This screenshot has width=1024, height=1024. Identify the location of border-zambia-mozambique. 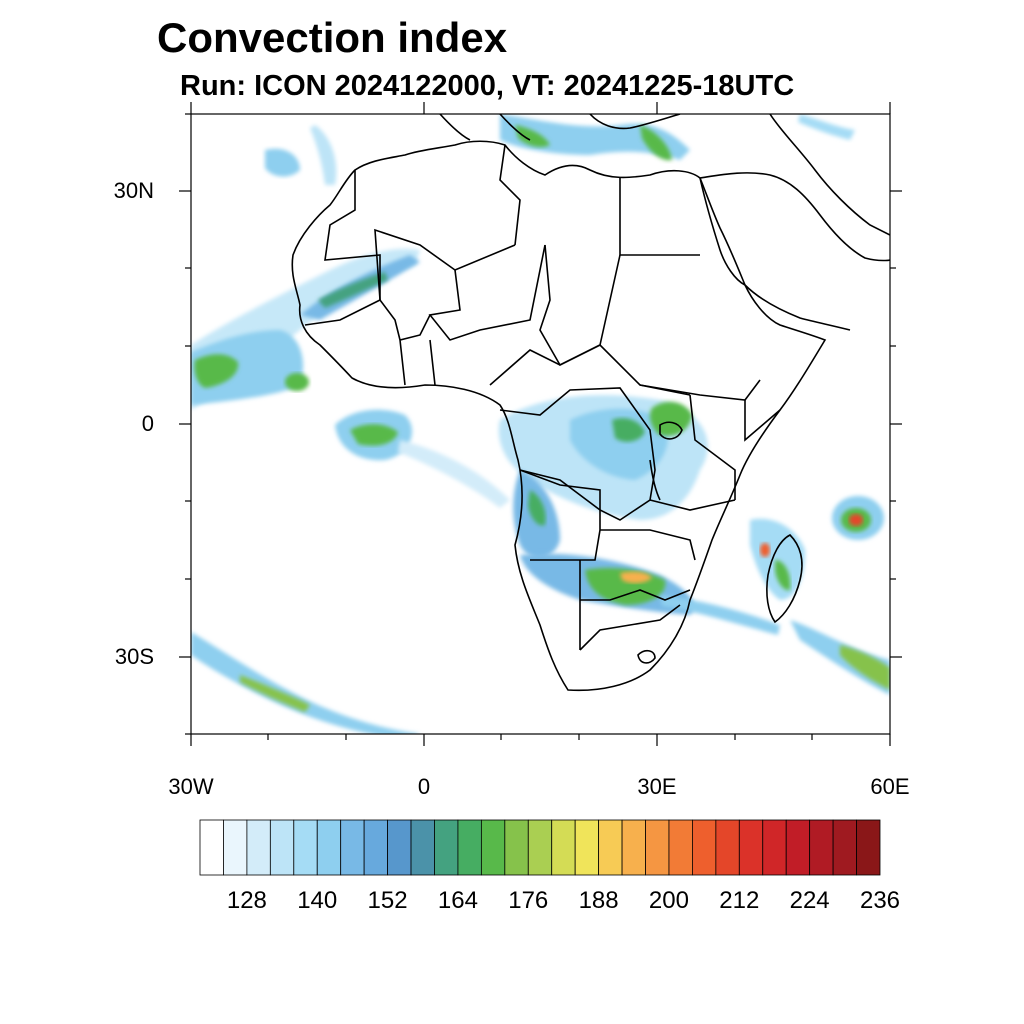
(668, 530).